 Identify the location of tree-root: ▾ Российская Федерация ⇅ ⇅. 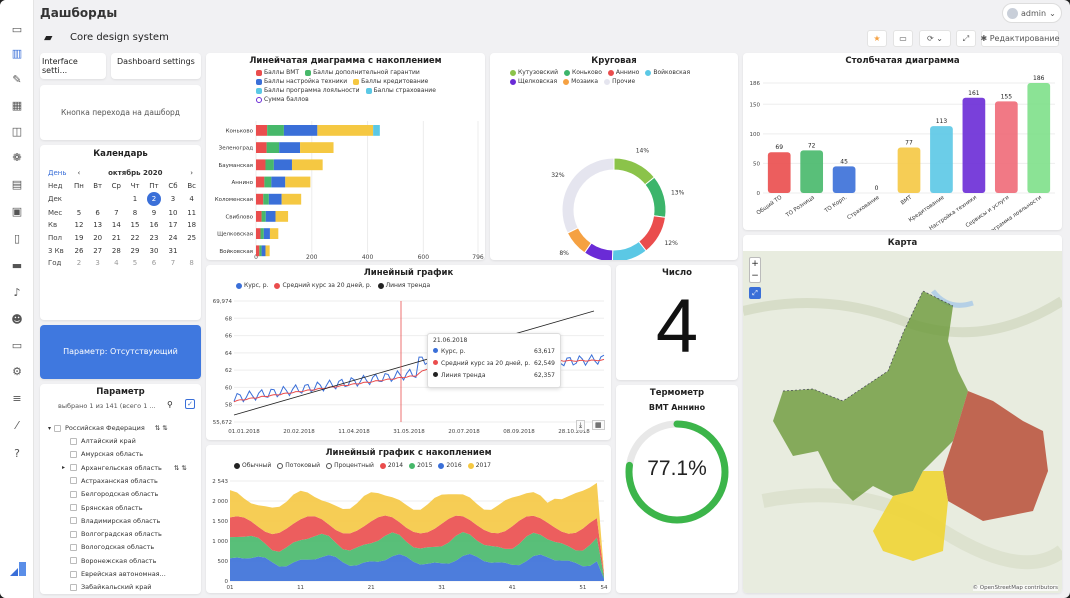
(108, 428).